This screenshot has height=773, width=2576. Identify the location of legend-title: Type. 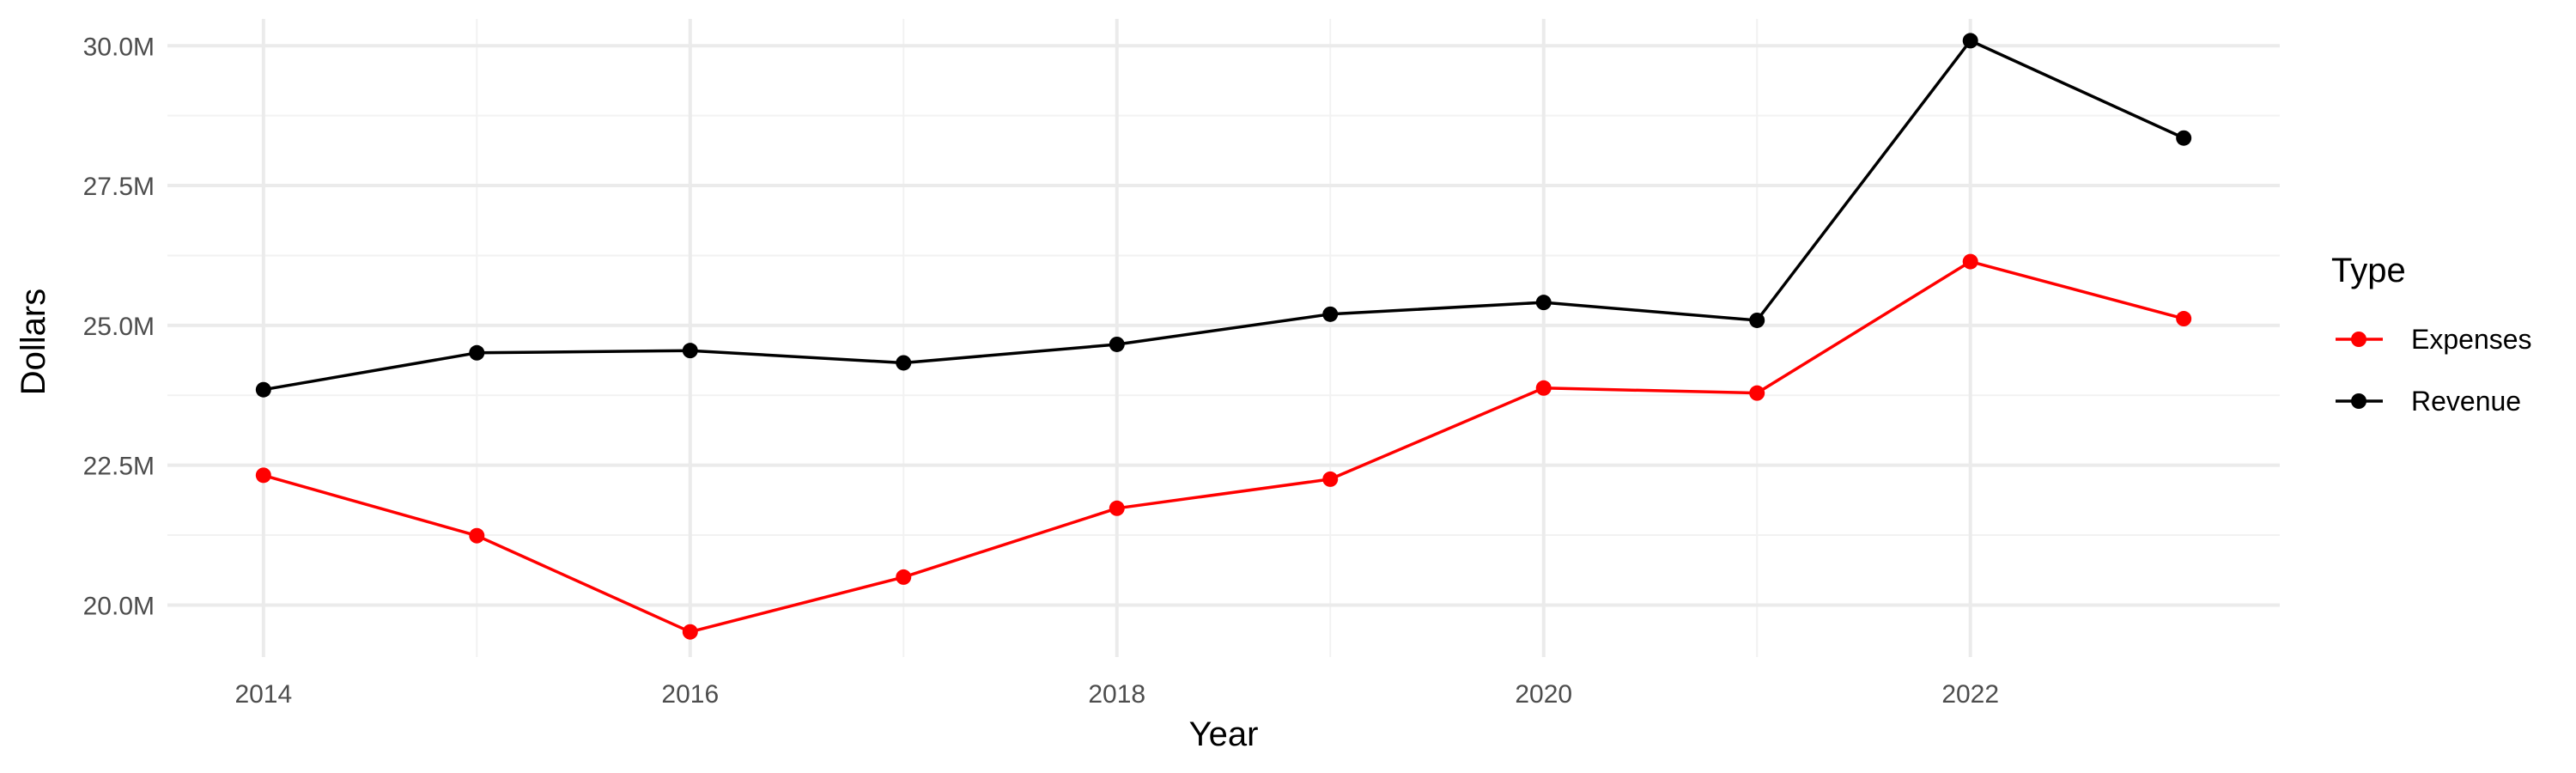
(2368, 270).